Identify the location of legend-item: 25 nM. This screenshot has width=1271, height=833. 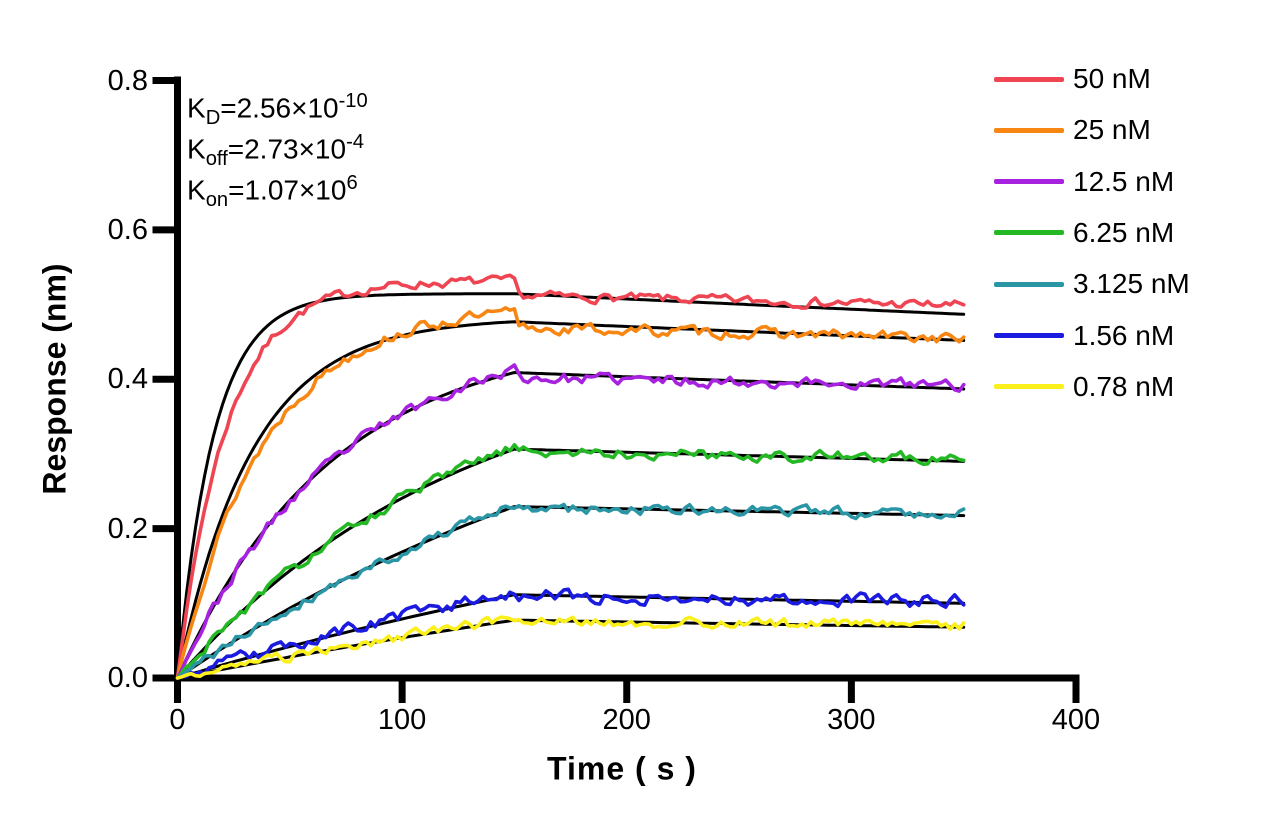
(1072, 130).